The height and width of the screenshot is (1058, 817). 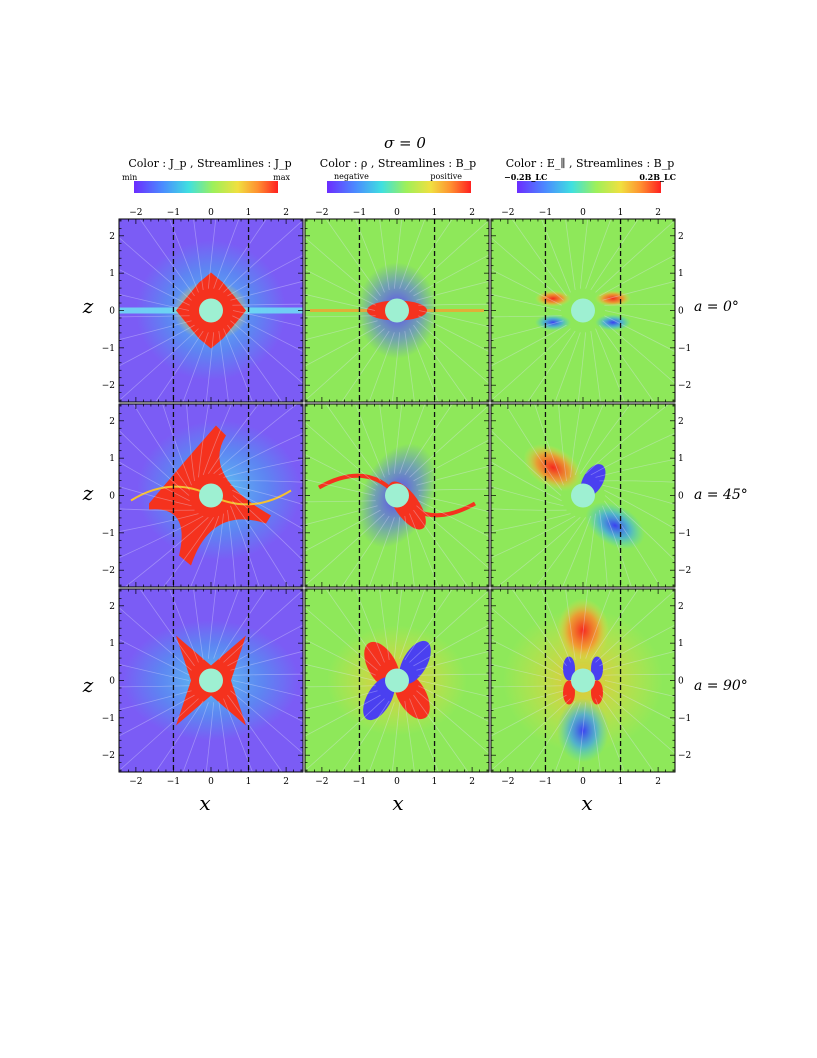 I want to click on panel-row1-col1, so click(x=211, y=310).